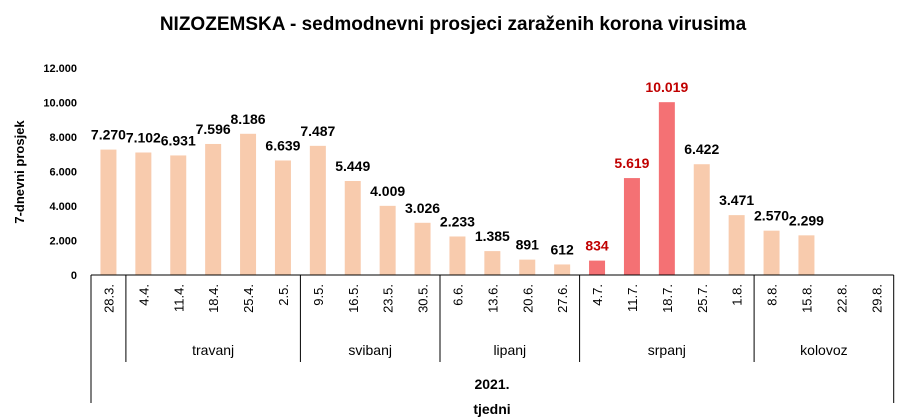 The width and height of the screenshot is (905, 419). Describe the element at coordinates (248, 119) in the screenshot. I see `data-label: 8.186` at that location.